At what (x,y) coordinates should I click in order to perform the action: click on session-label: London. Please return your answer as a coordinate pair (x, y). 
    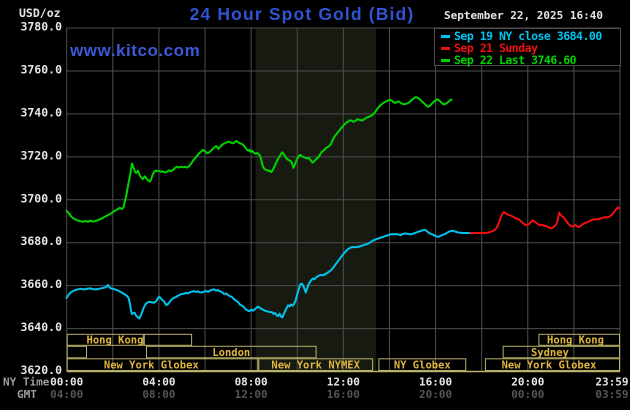
    Looking at the image, I should click on (231, 353).